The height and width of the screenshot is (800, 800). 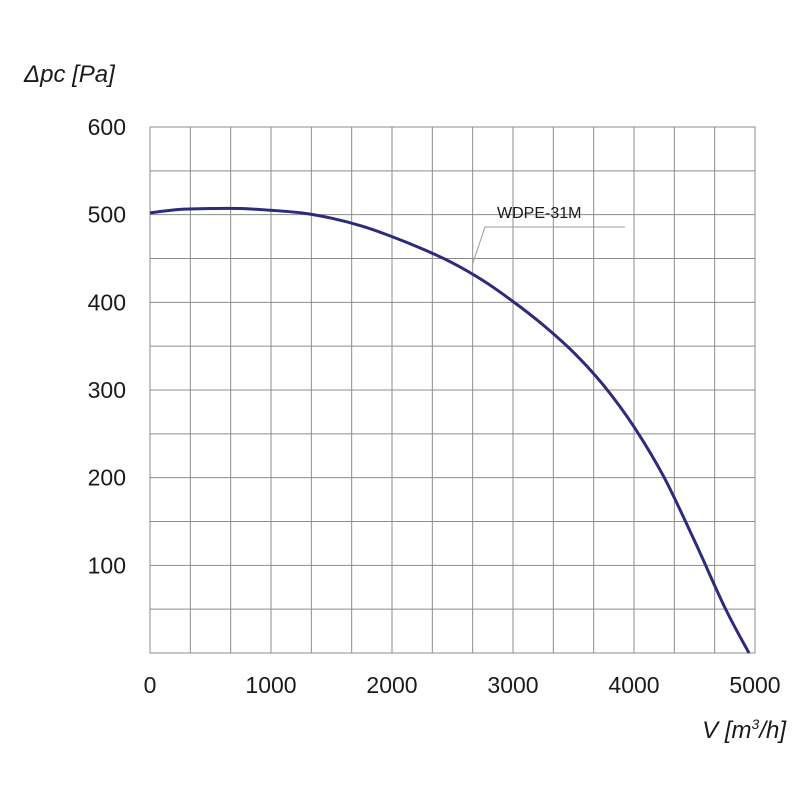 I want to click on series-label-leader, so click(x=548, y=245).